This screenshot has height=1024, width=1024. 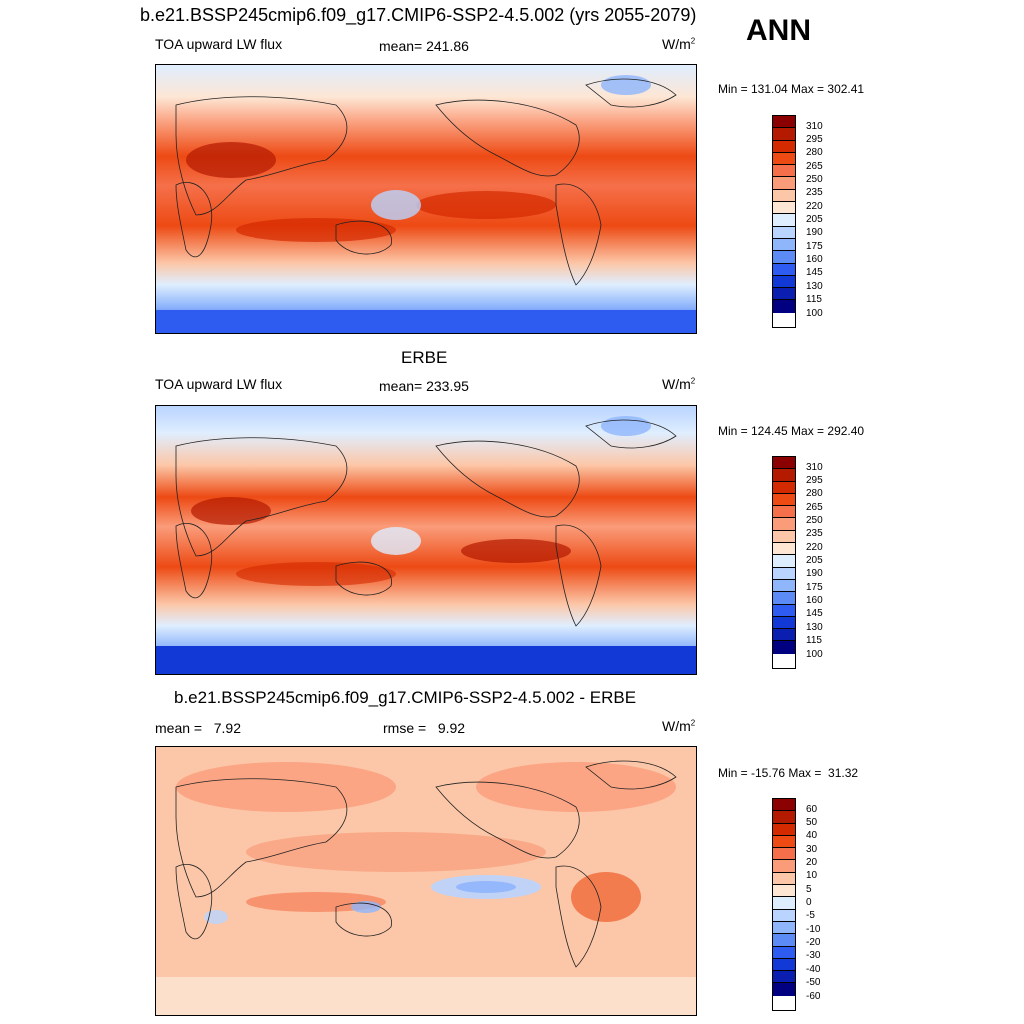 What do you see at coordinates (784, 562) in the screenshot?
I see `panel2-colorbar` at bounding box center [784, 562].